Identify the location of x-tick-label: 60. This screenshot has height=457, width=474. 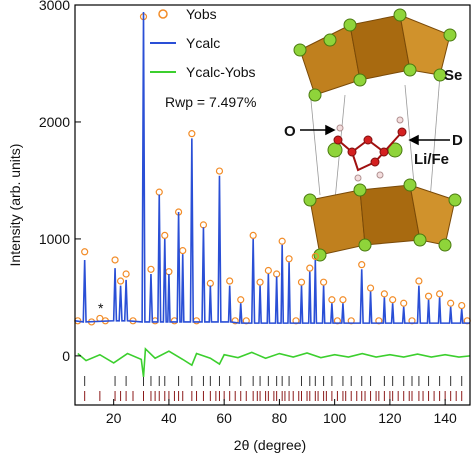
(224, 418).